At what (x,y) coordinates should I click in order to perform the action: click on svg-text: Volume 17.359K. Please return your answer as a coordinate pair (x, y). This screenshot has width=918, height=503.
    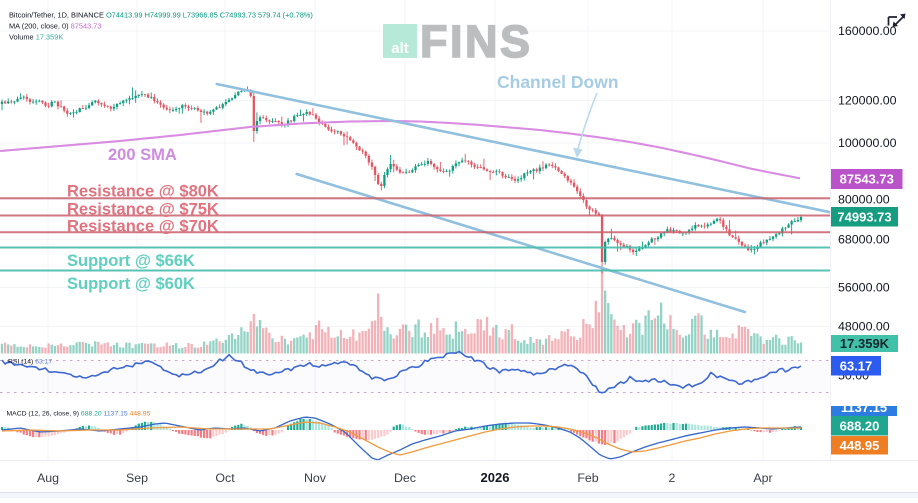
    Looking at the image, I should click on (36, 37).